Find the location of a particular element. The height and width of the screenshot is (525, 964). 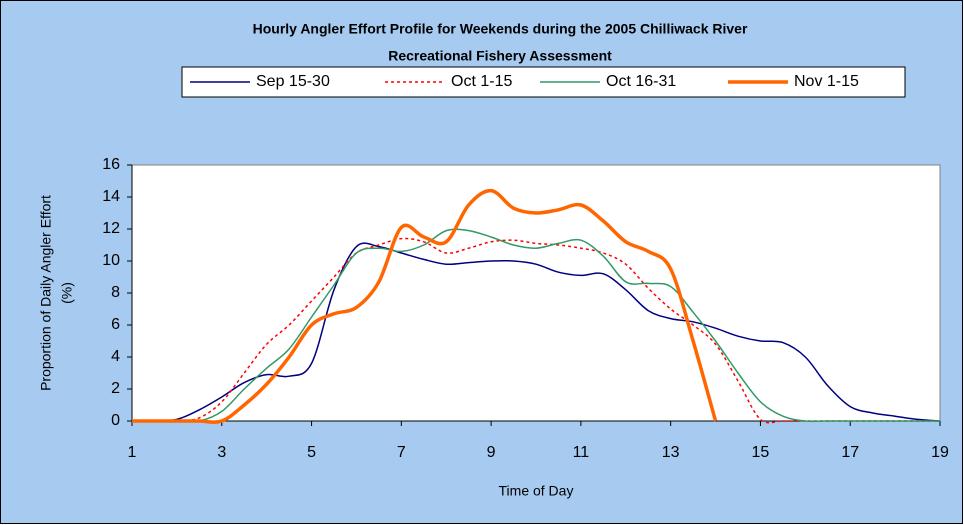

y-tick-label: 0 is located at coordinates (115, 420).